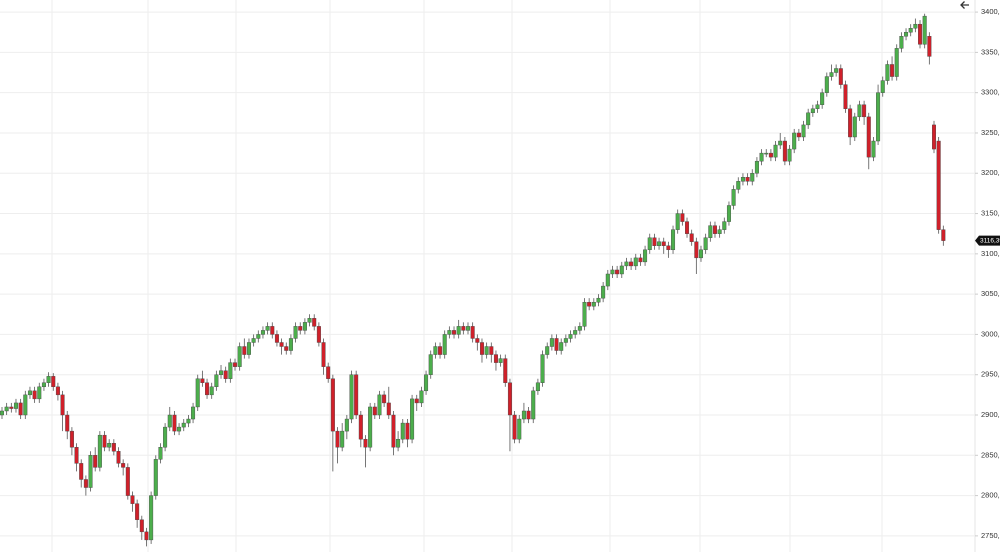 This screenshot has height=552, width=1000. Describe the element at coordinates (990, 293) in the screenshot. I see `y-tick-label: 3050,00` at that location.